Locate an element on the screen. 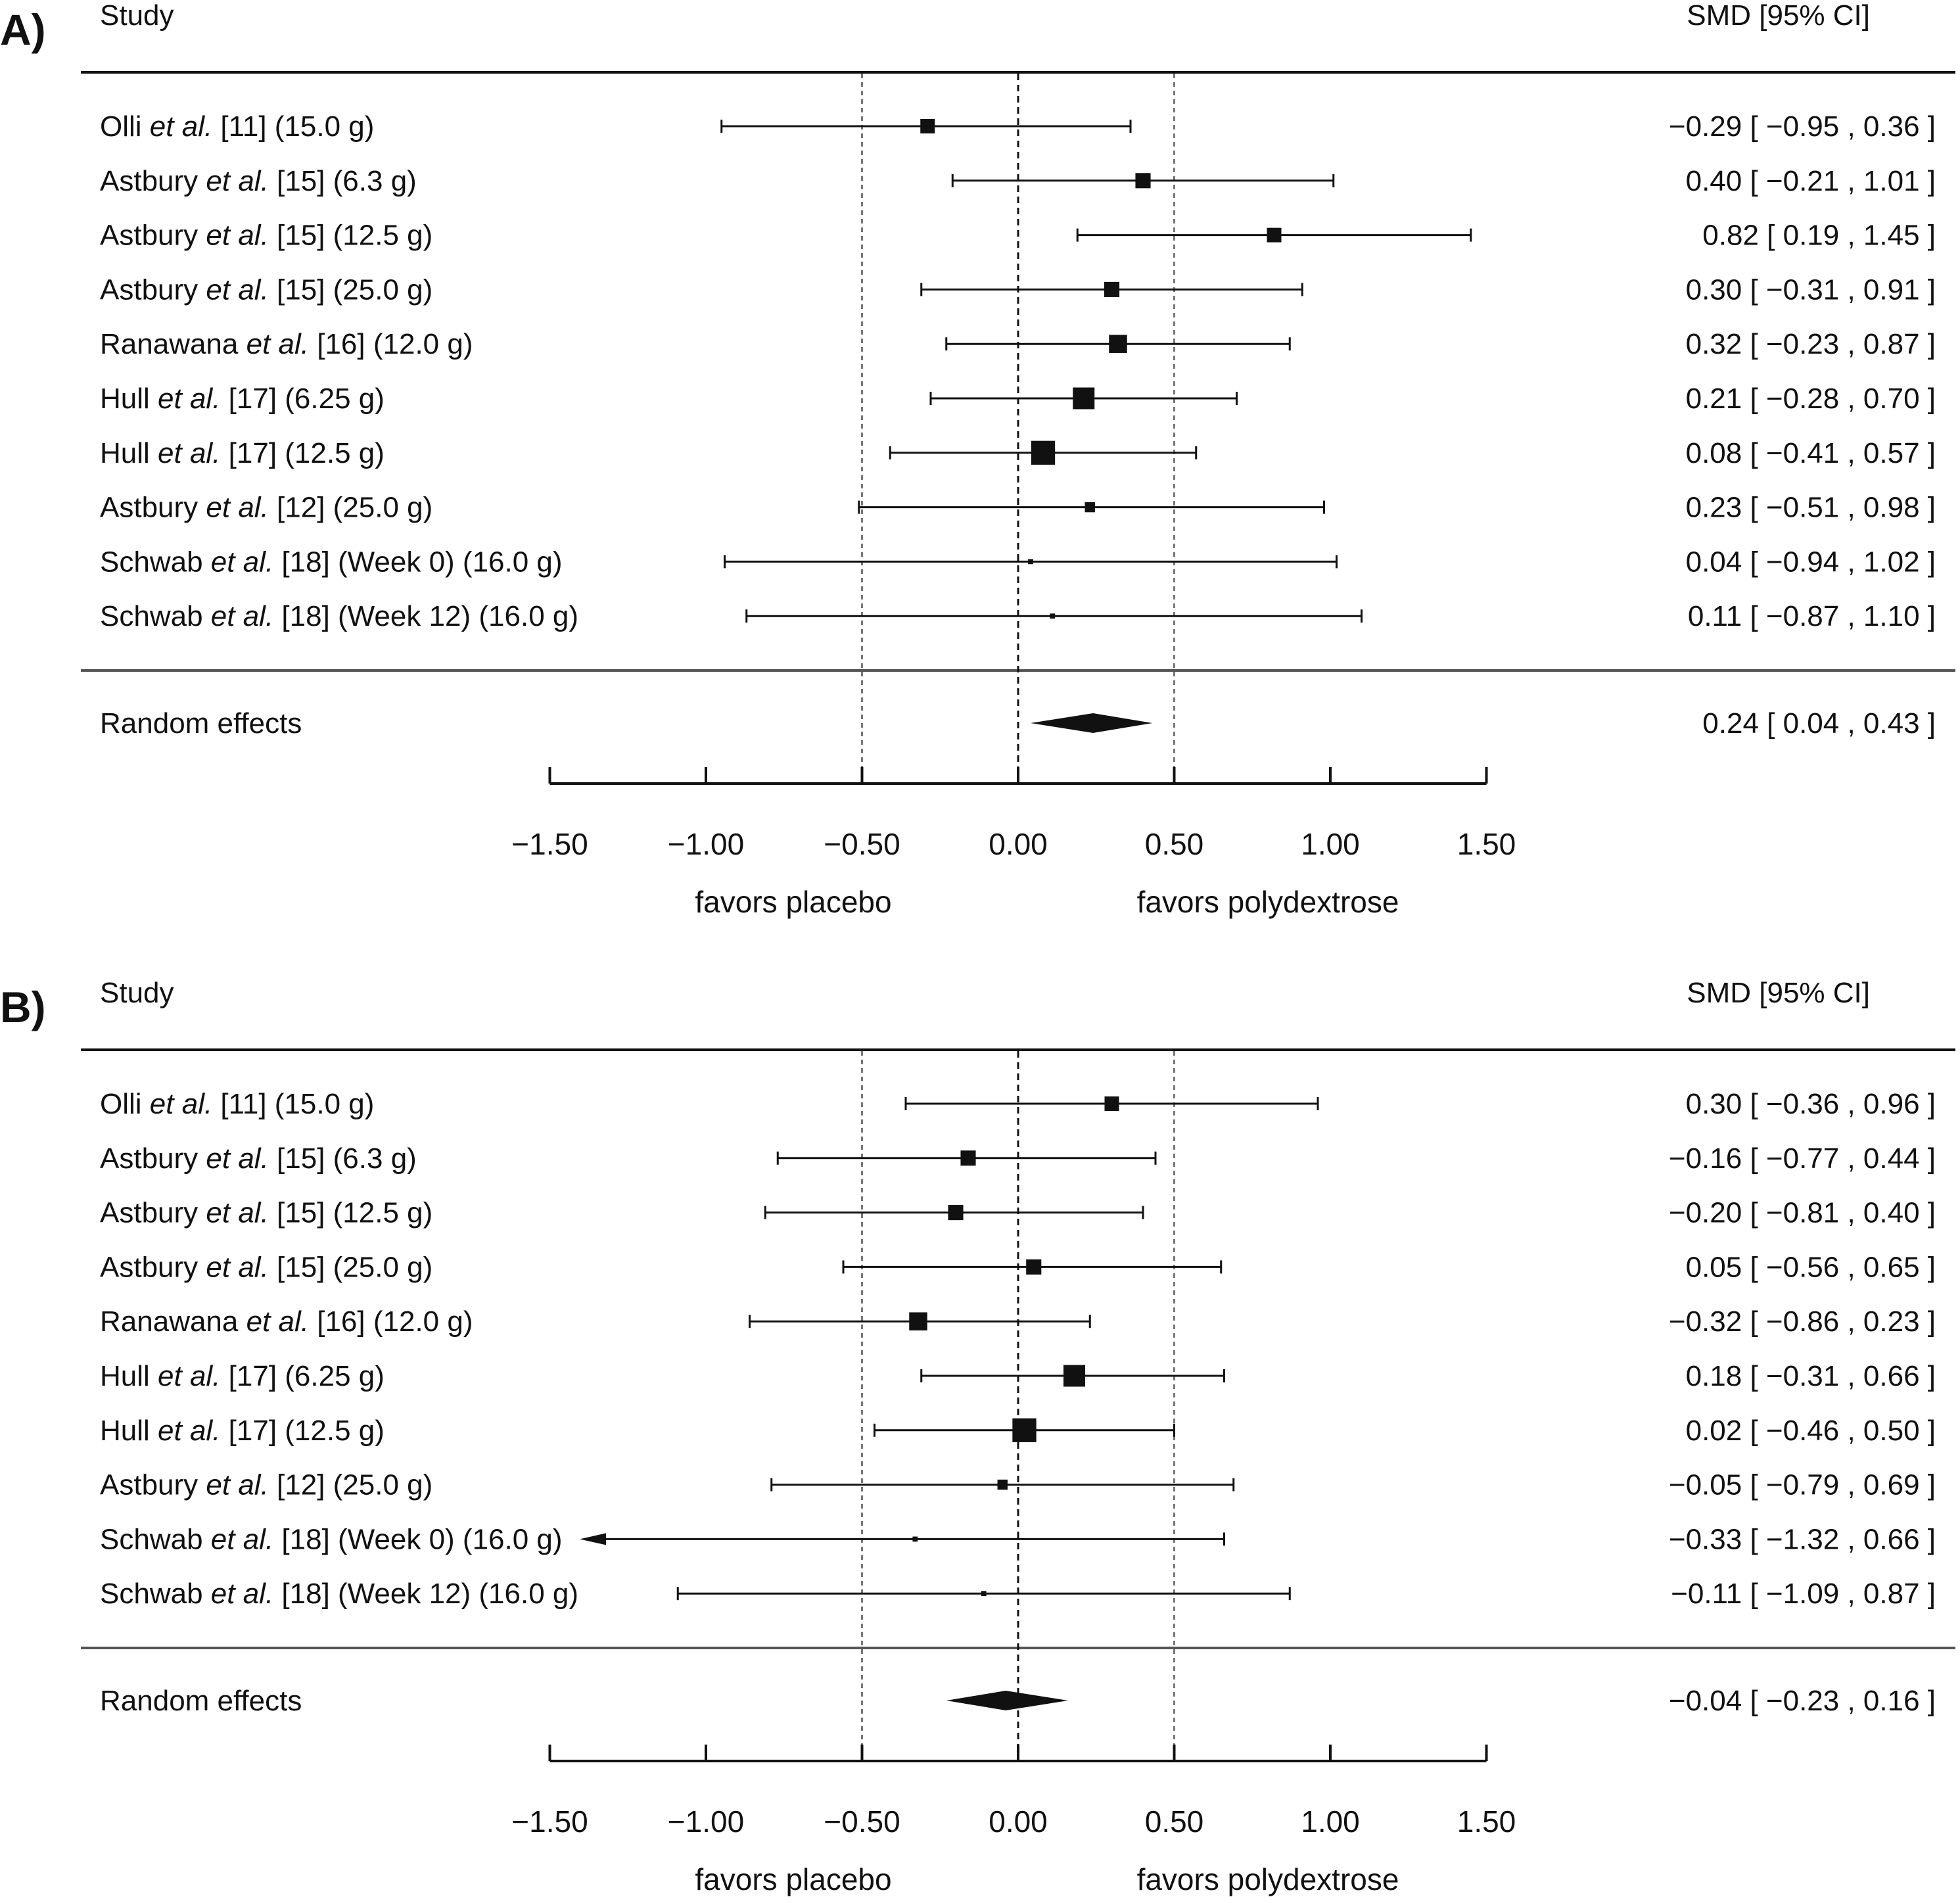 This screenshot has width=1960, height=1903. summary-row: Random effects −0.04 [ −0.23 , 0.16 ] is located at coordinates (1018, 1701).